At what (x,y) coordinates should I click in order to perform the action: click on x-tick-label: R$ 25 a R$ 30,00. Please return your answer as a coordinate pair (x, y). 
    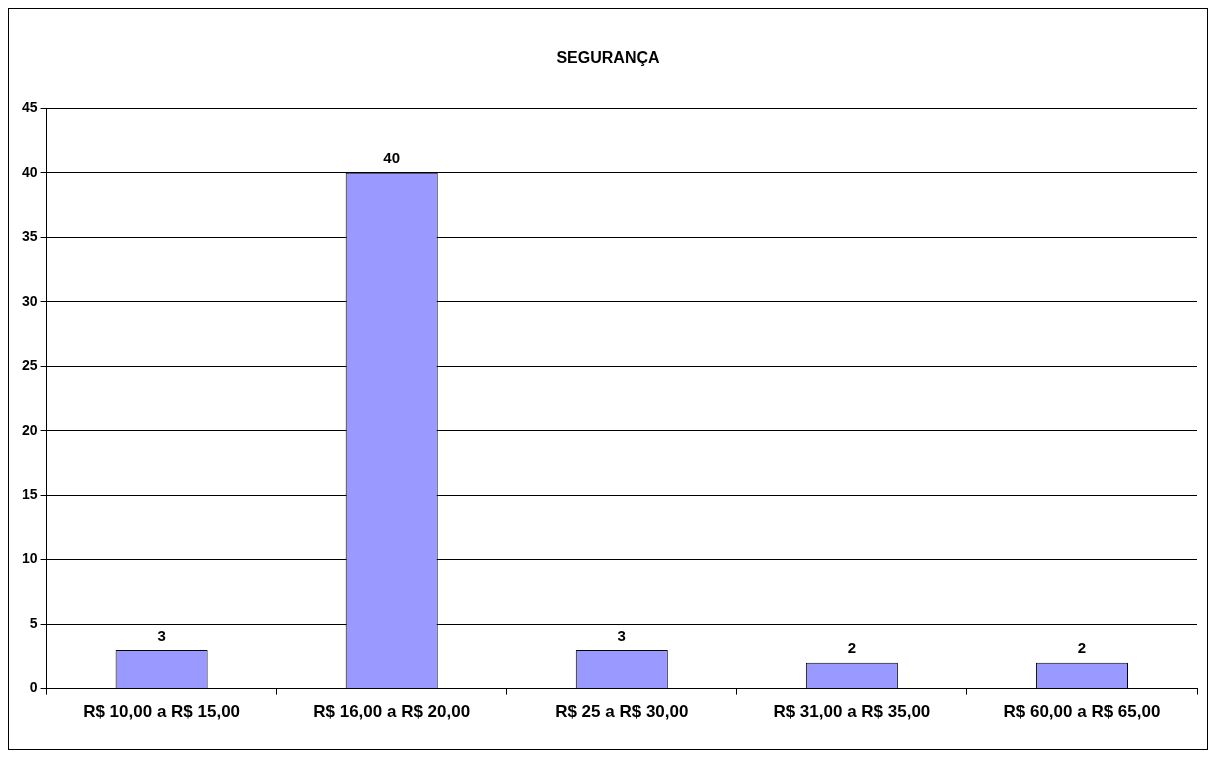
    Looking at the image, I should click on (622, 712).